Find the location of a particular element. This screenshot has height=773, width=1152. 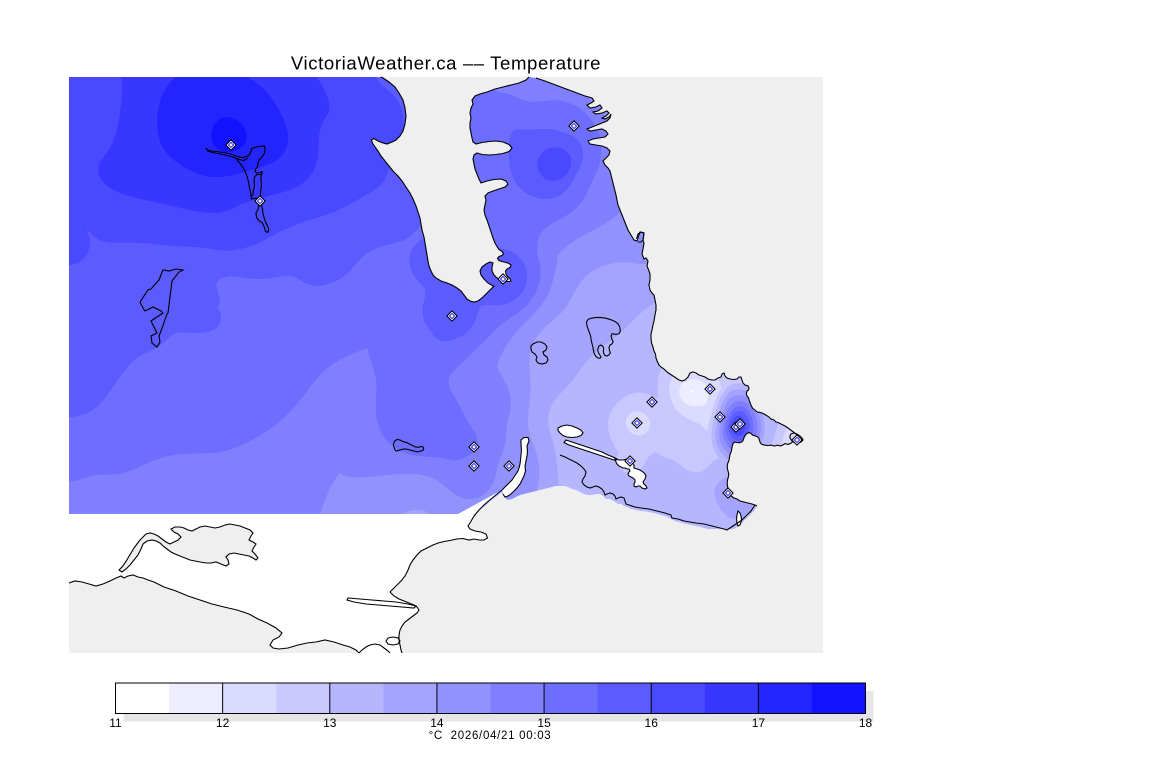

svg-text: °C 2026/04/21 00:03 is located at coordinates (490, 736).